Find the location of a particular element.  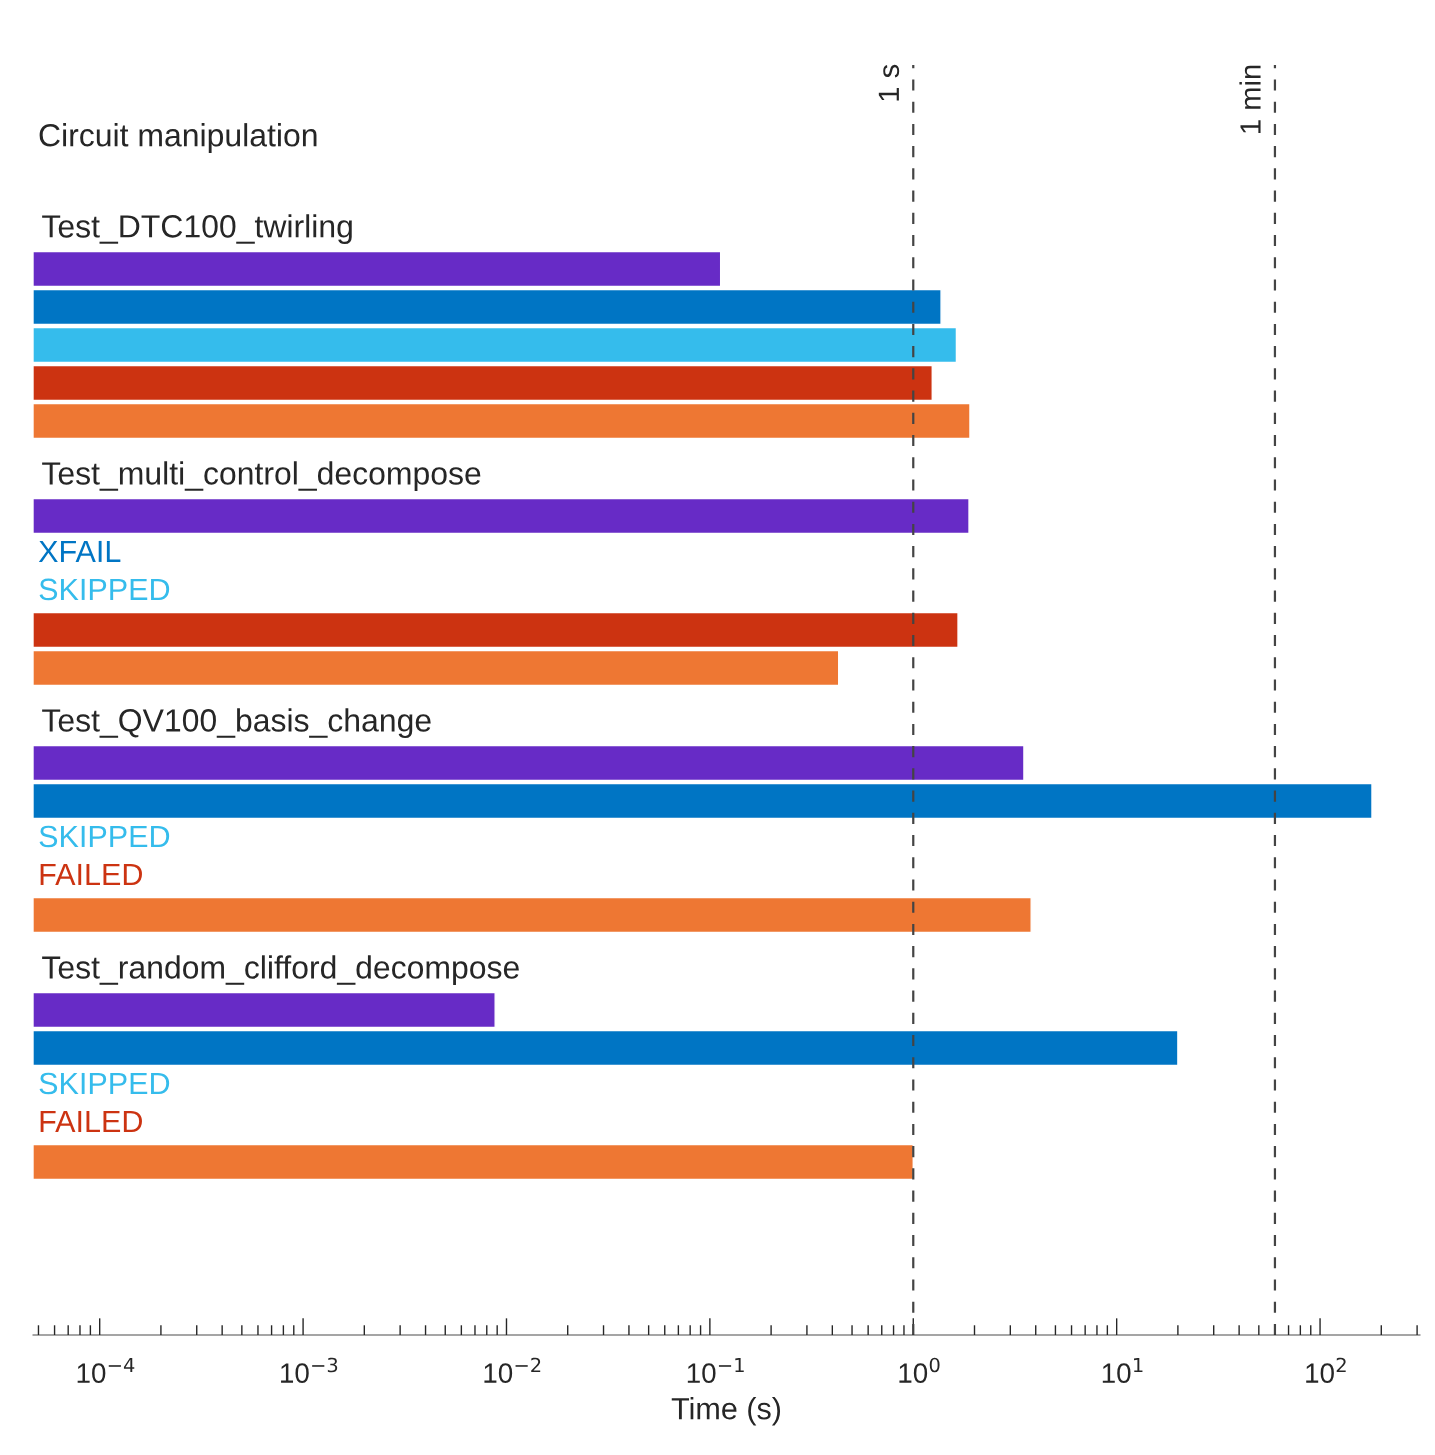

x-tick-label: 10$^{−4}$ is located at coordinates (106, 1370).